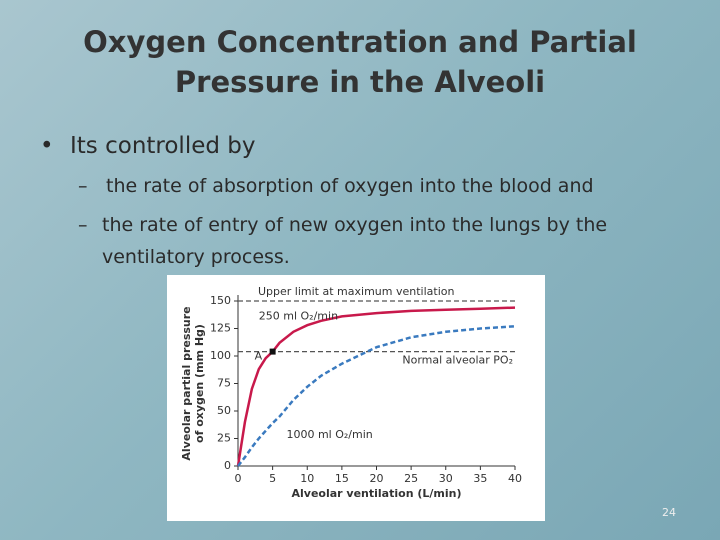 The width and height of the screenshot is (720, 540). What do you see at coordinates (669, 512) in the screenshot?
I see `page-number: 24` at bounding box center [669, 512].